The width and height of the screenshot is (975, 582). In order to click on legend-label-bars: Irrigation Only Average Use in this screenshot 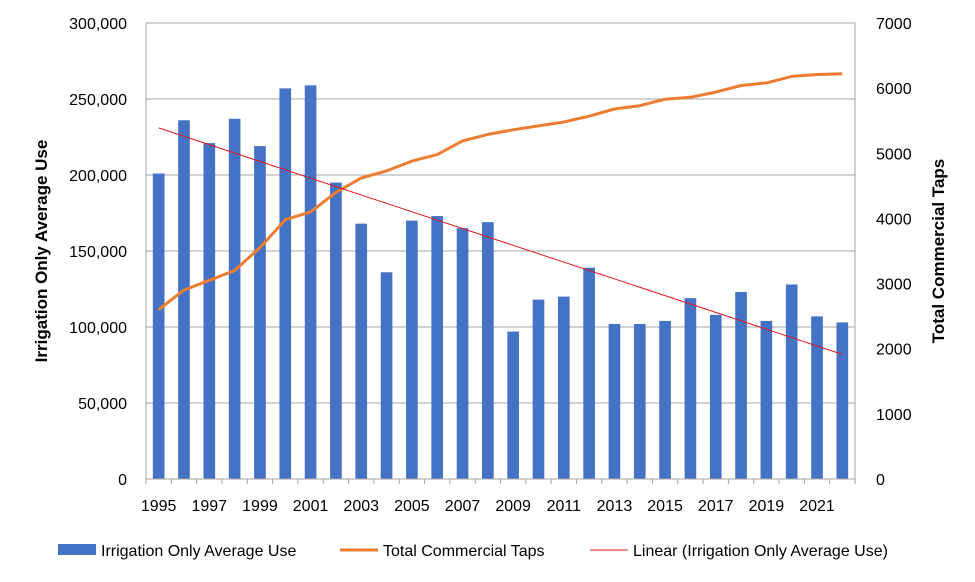, I will do `click(198, 551)`.